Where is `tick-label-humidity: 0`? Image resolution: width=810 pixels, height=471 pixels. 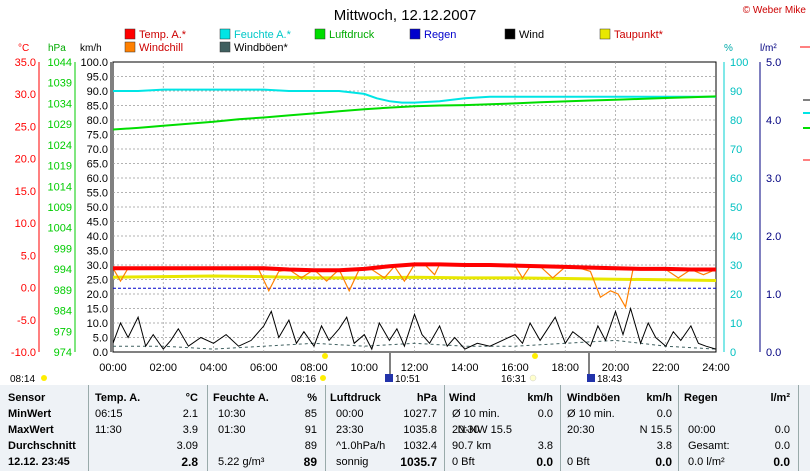 tick-label-humidity: 0 is located at coordinates (733, 353).